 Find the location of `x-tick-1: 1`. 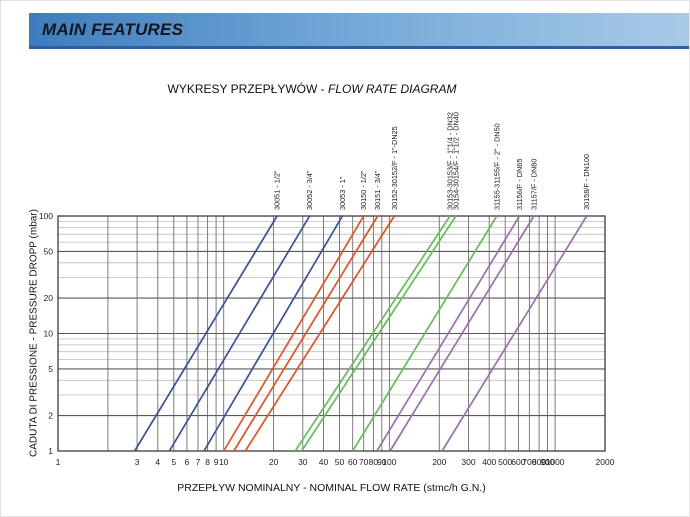

x-tick-1: 1 is located at coordinates (58, 462).